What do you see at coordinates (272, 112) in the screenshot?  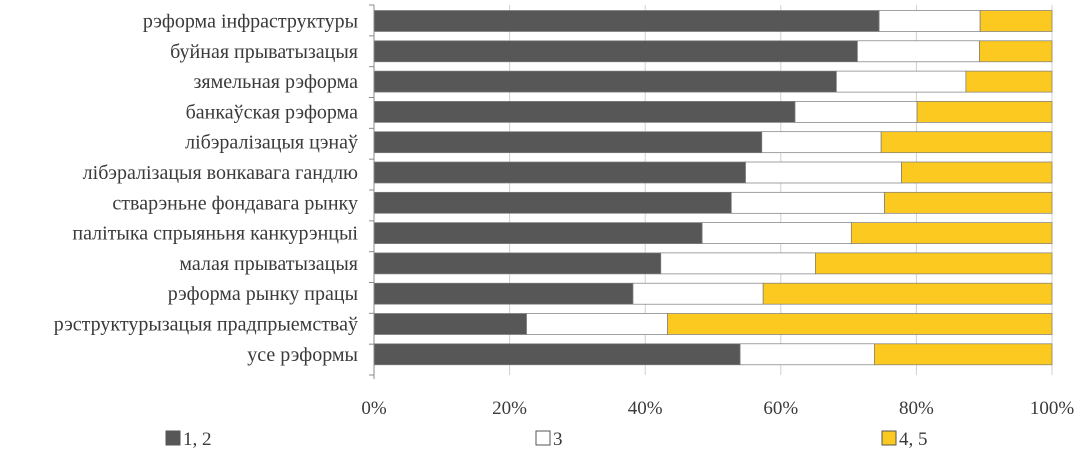 I see `category-label: банкаўская рэформа` at bounding box center [272, 112].